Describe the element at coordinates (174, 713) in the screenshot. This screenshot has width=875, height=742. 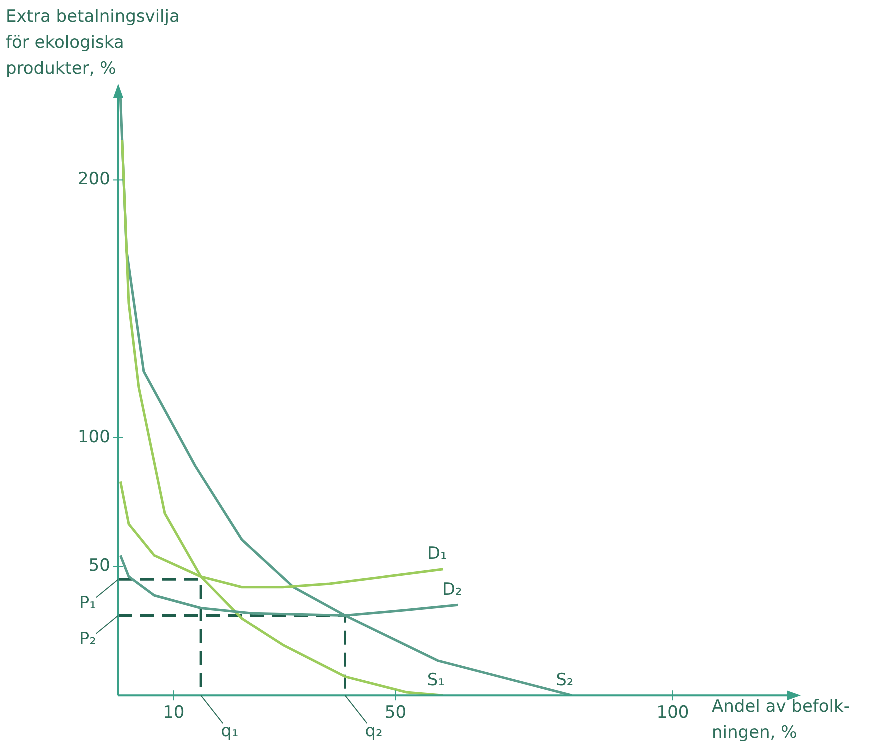
I see `x-tick-label: 10` at that location.